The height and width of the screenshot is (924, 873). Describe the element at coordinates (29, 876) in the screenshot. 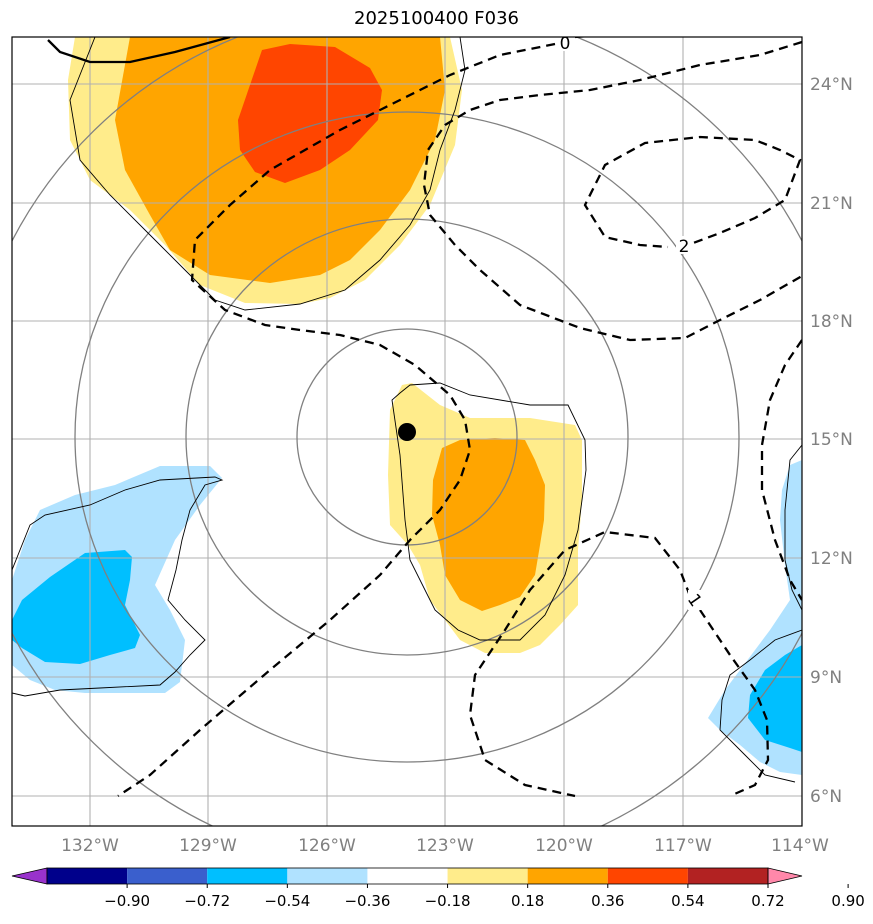

I see `colorbar-extend-low` at that location.